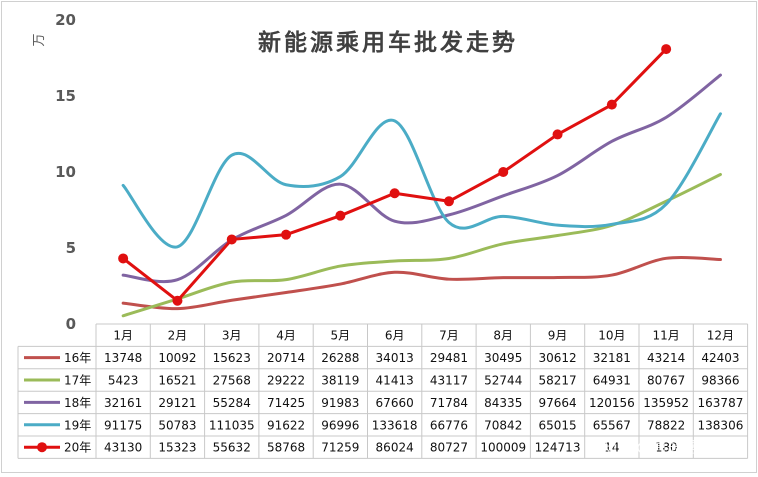 This screenshot has height=477, width=758. I want to click on table-cell: 86024, so click(395, 448).